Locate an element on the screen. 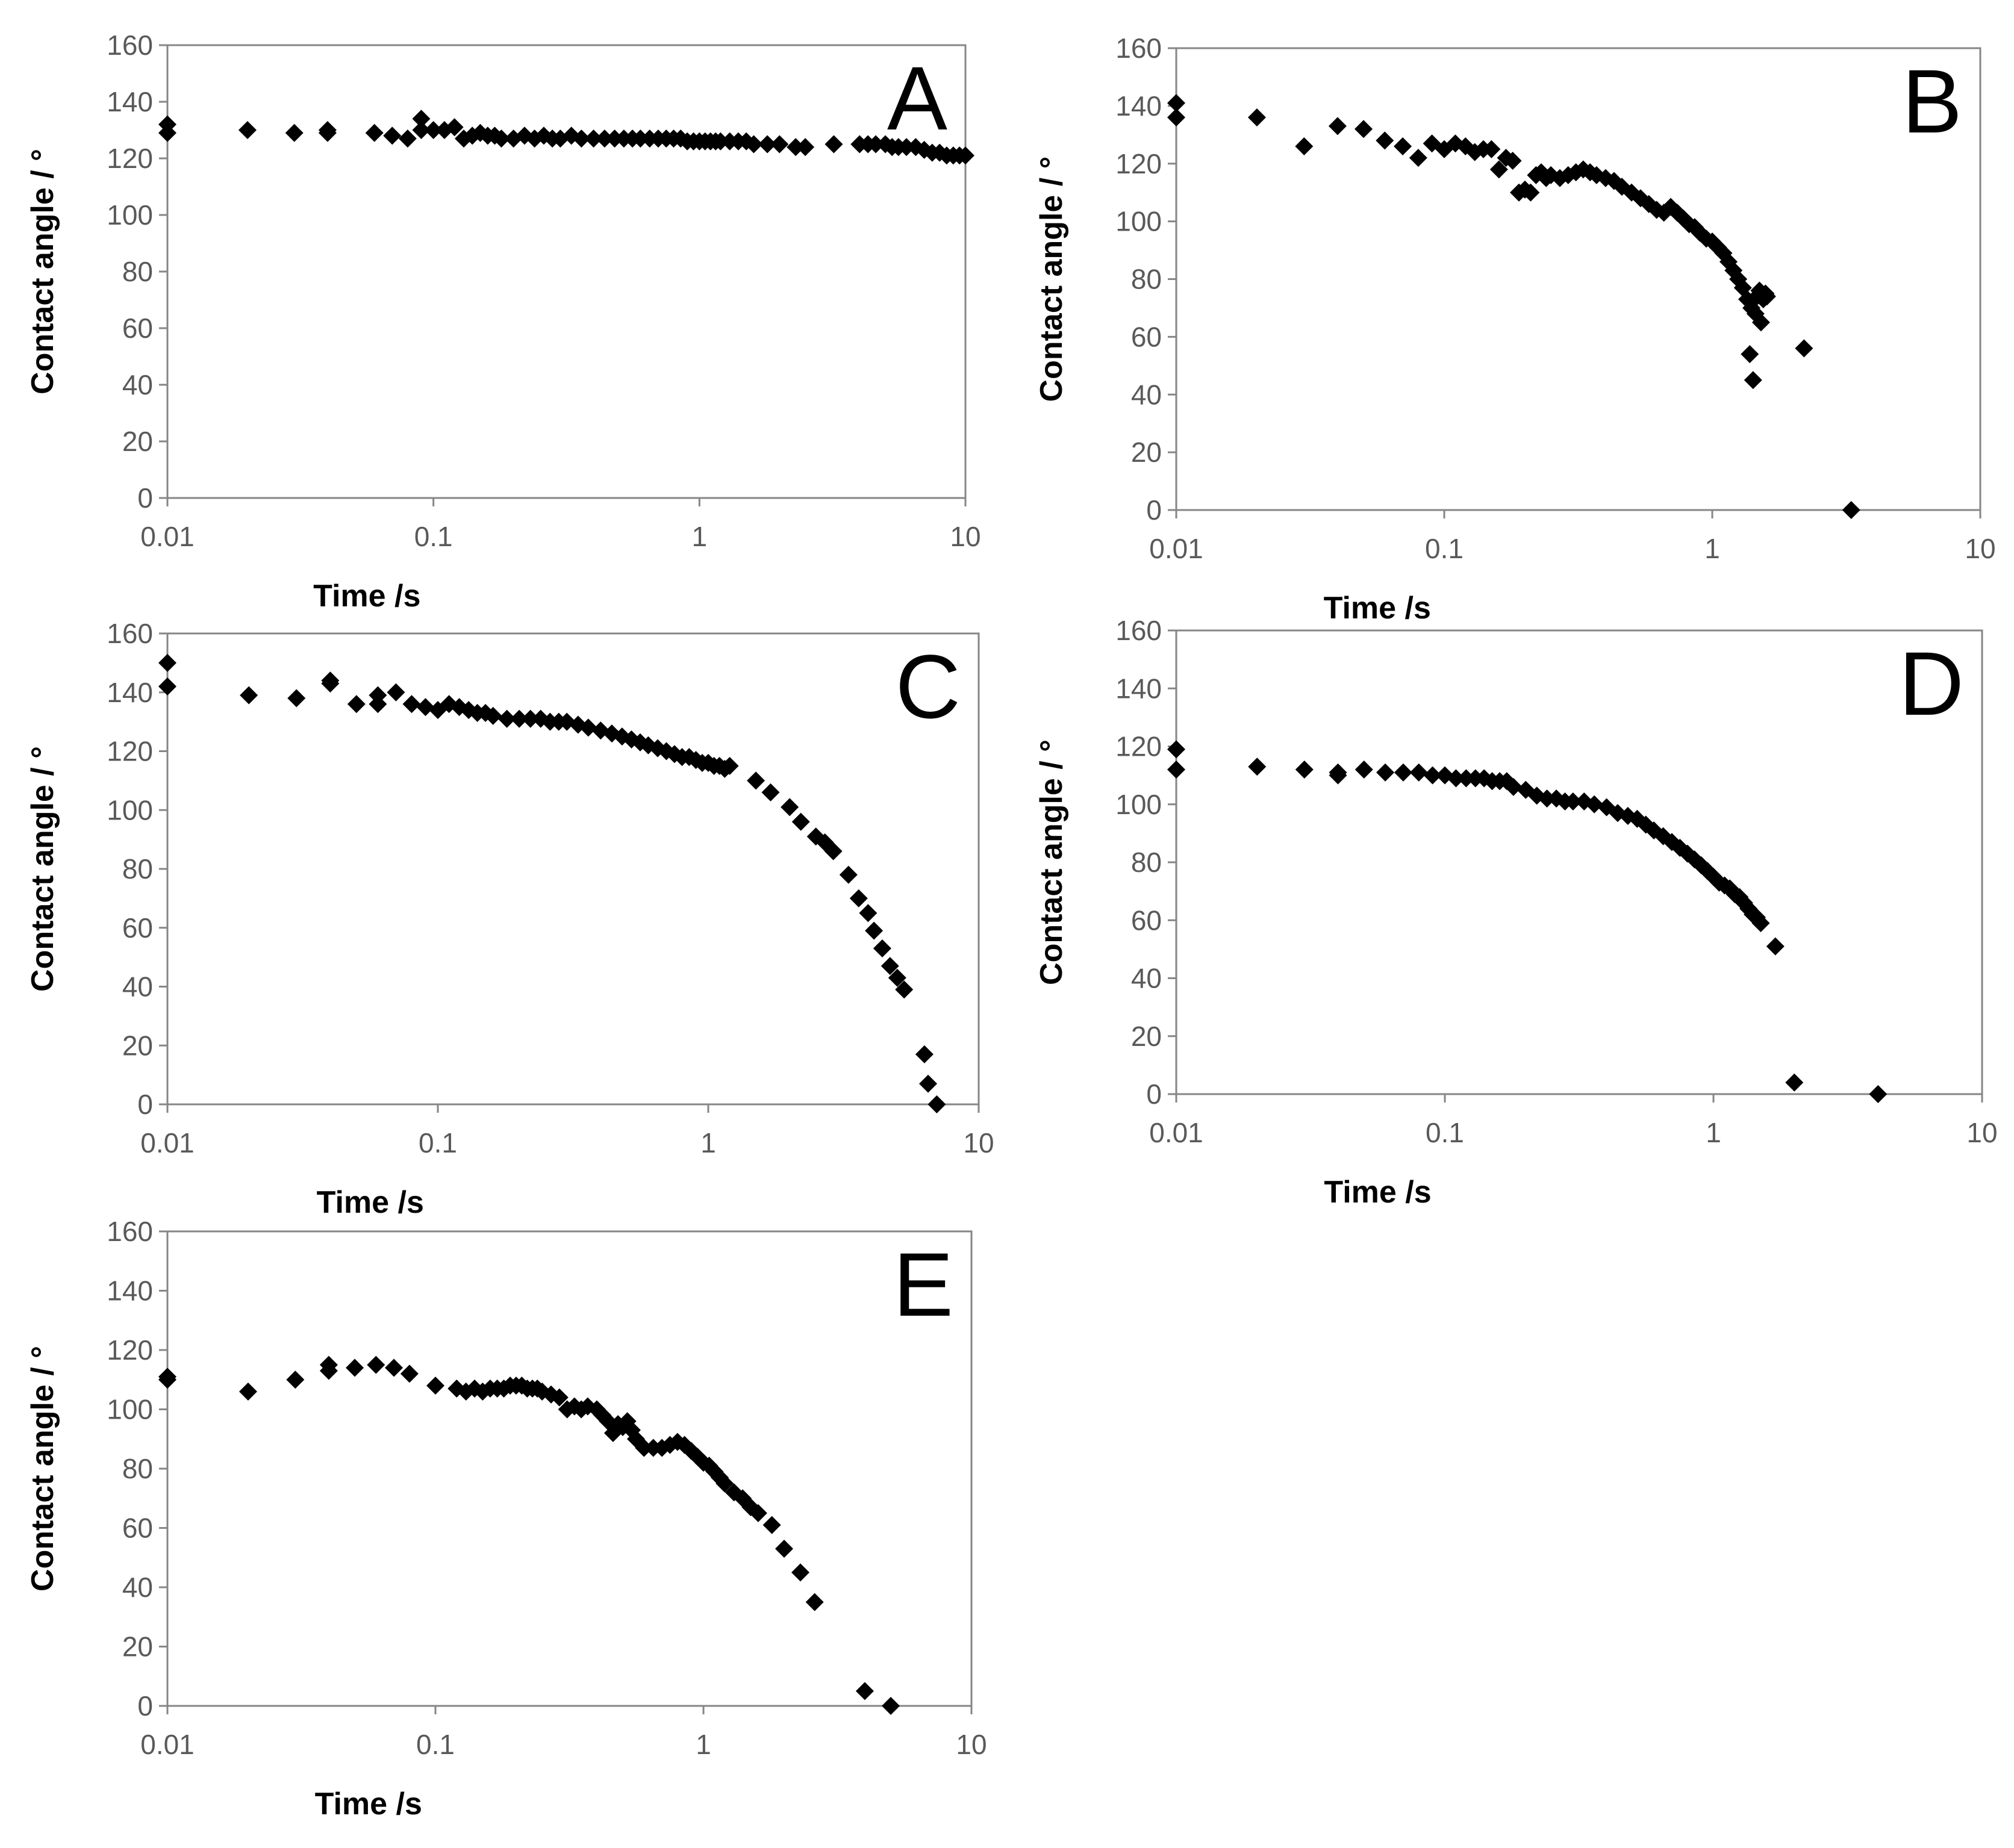 This screenshot has height=1848, width=2014. y-tick-label: 80 is located at coordinates (138, 1469).